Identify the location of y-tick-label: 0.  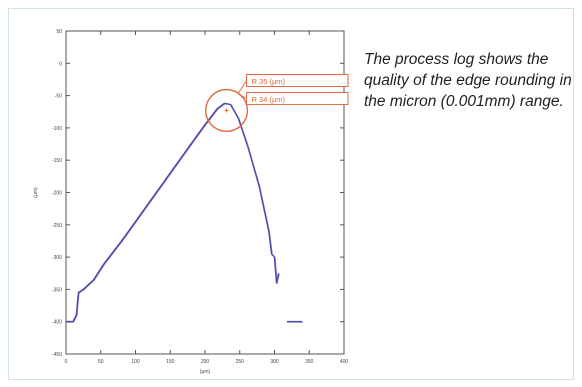
(60, 64).